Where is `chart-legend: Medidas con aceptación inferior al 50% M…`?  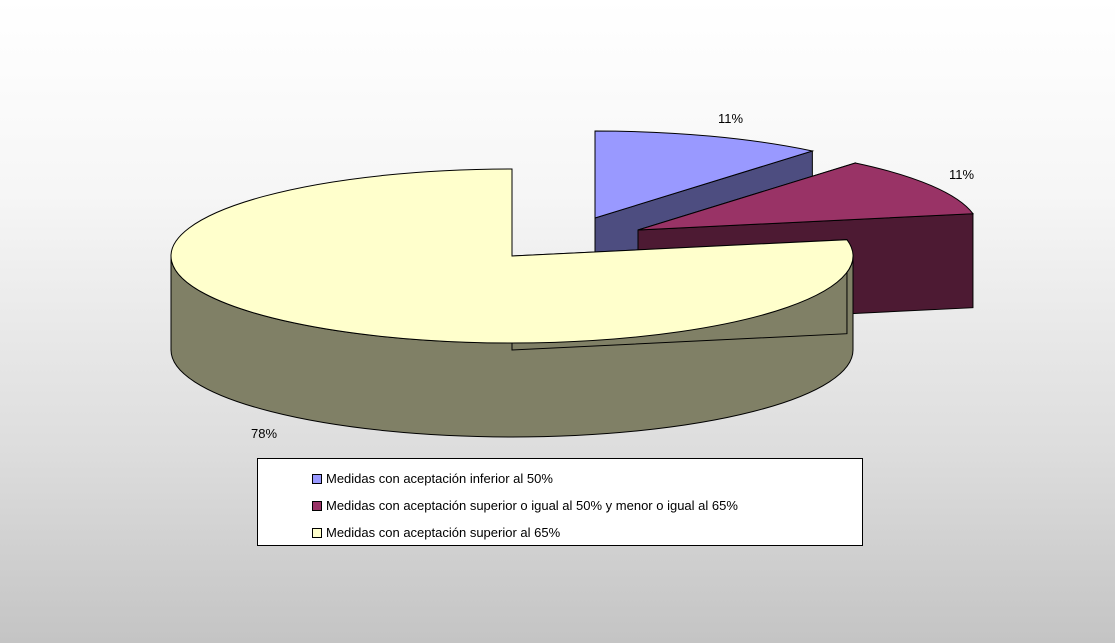 chart-legend: Medidas con aceptación inferior al 50% M… is located at coordinates (560, 502).